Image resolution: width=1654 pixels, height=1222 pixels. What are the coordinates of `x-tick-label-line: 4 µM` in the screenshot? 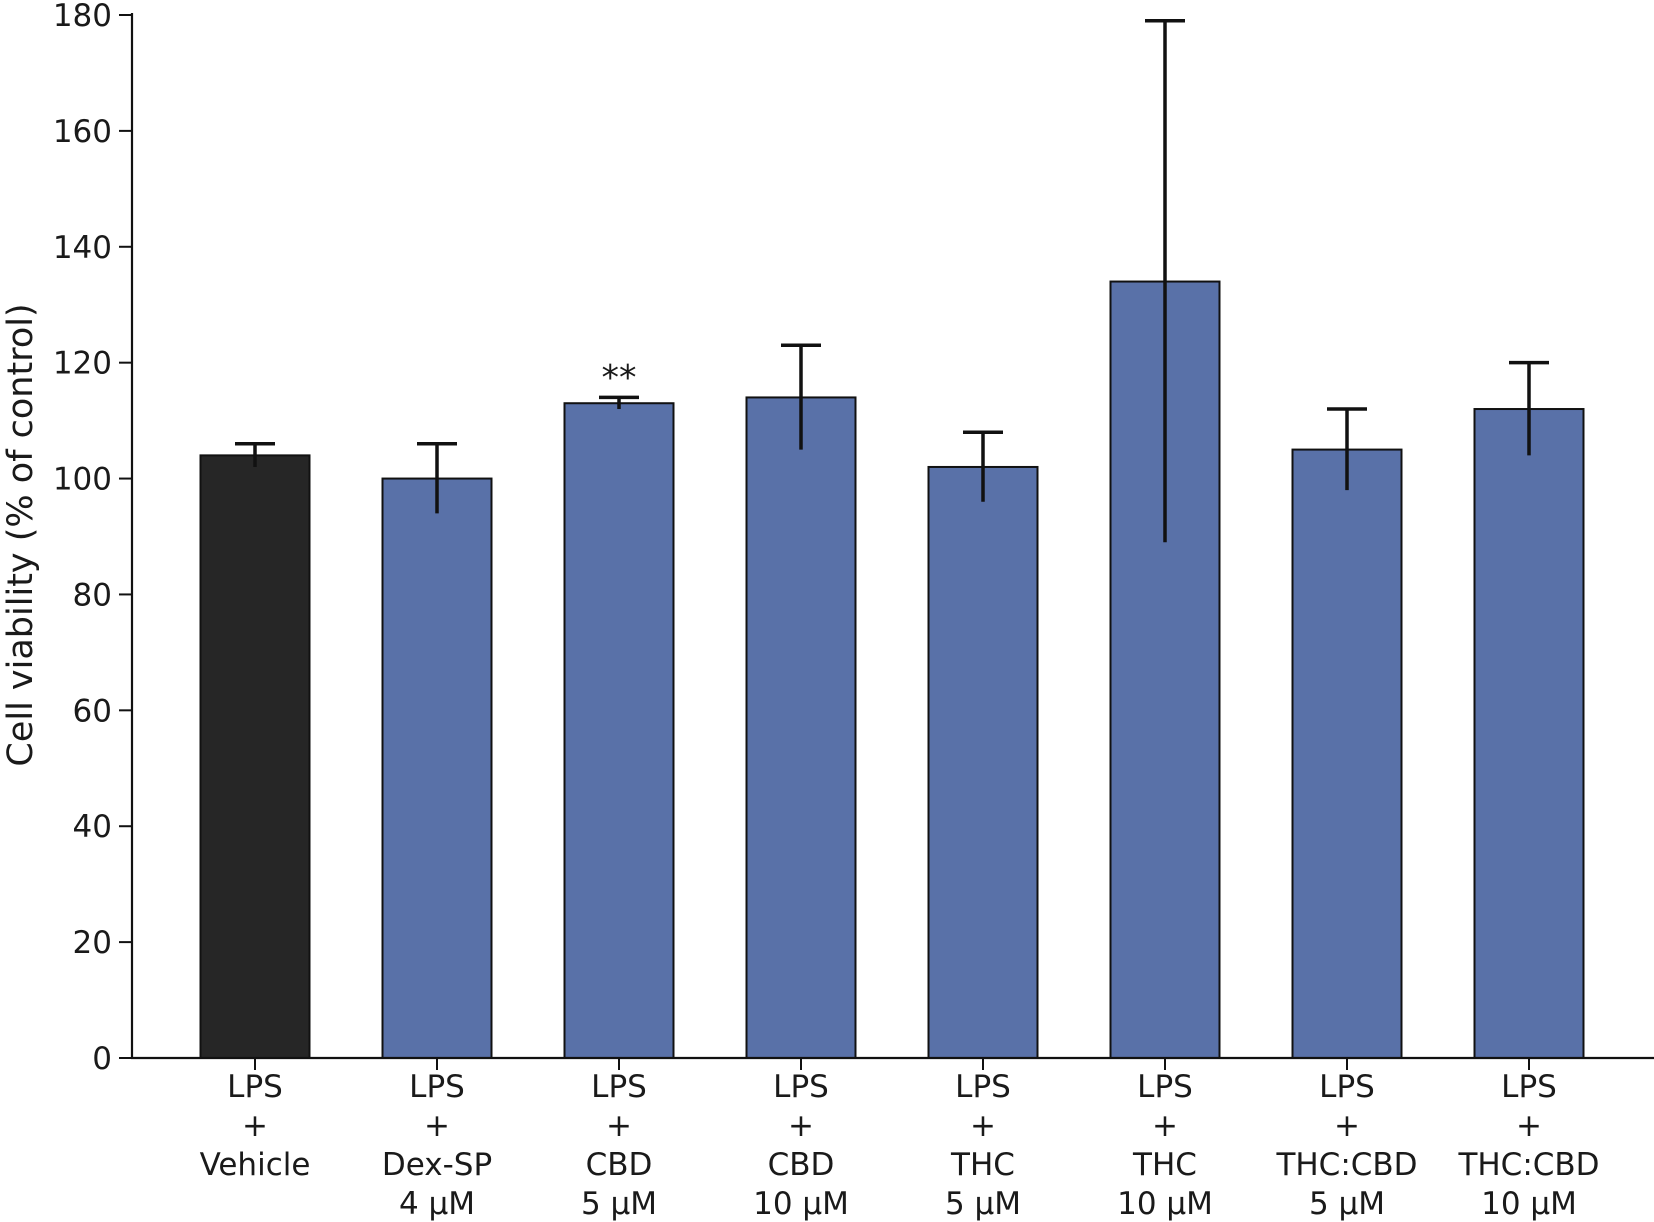 It's located at (437, 1204).